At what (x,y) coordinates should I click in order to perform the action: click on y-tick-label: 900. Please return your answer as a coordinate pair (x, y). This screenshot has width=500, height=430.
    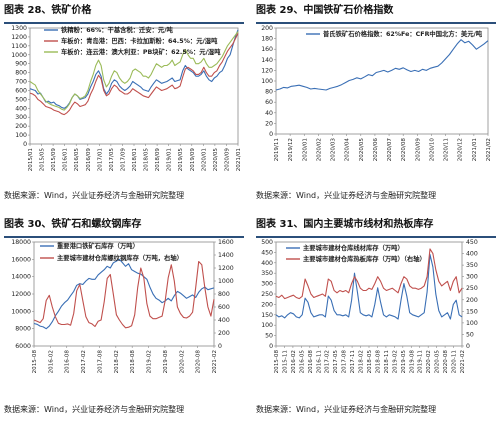
    Looking at the image, I should click on (21, 64).